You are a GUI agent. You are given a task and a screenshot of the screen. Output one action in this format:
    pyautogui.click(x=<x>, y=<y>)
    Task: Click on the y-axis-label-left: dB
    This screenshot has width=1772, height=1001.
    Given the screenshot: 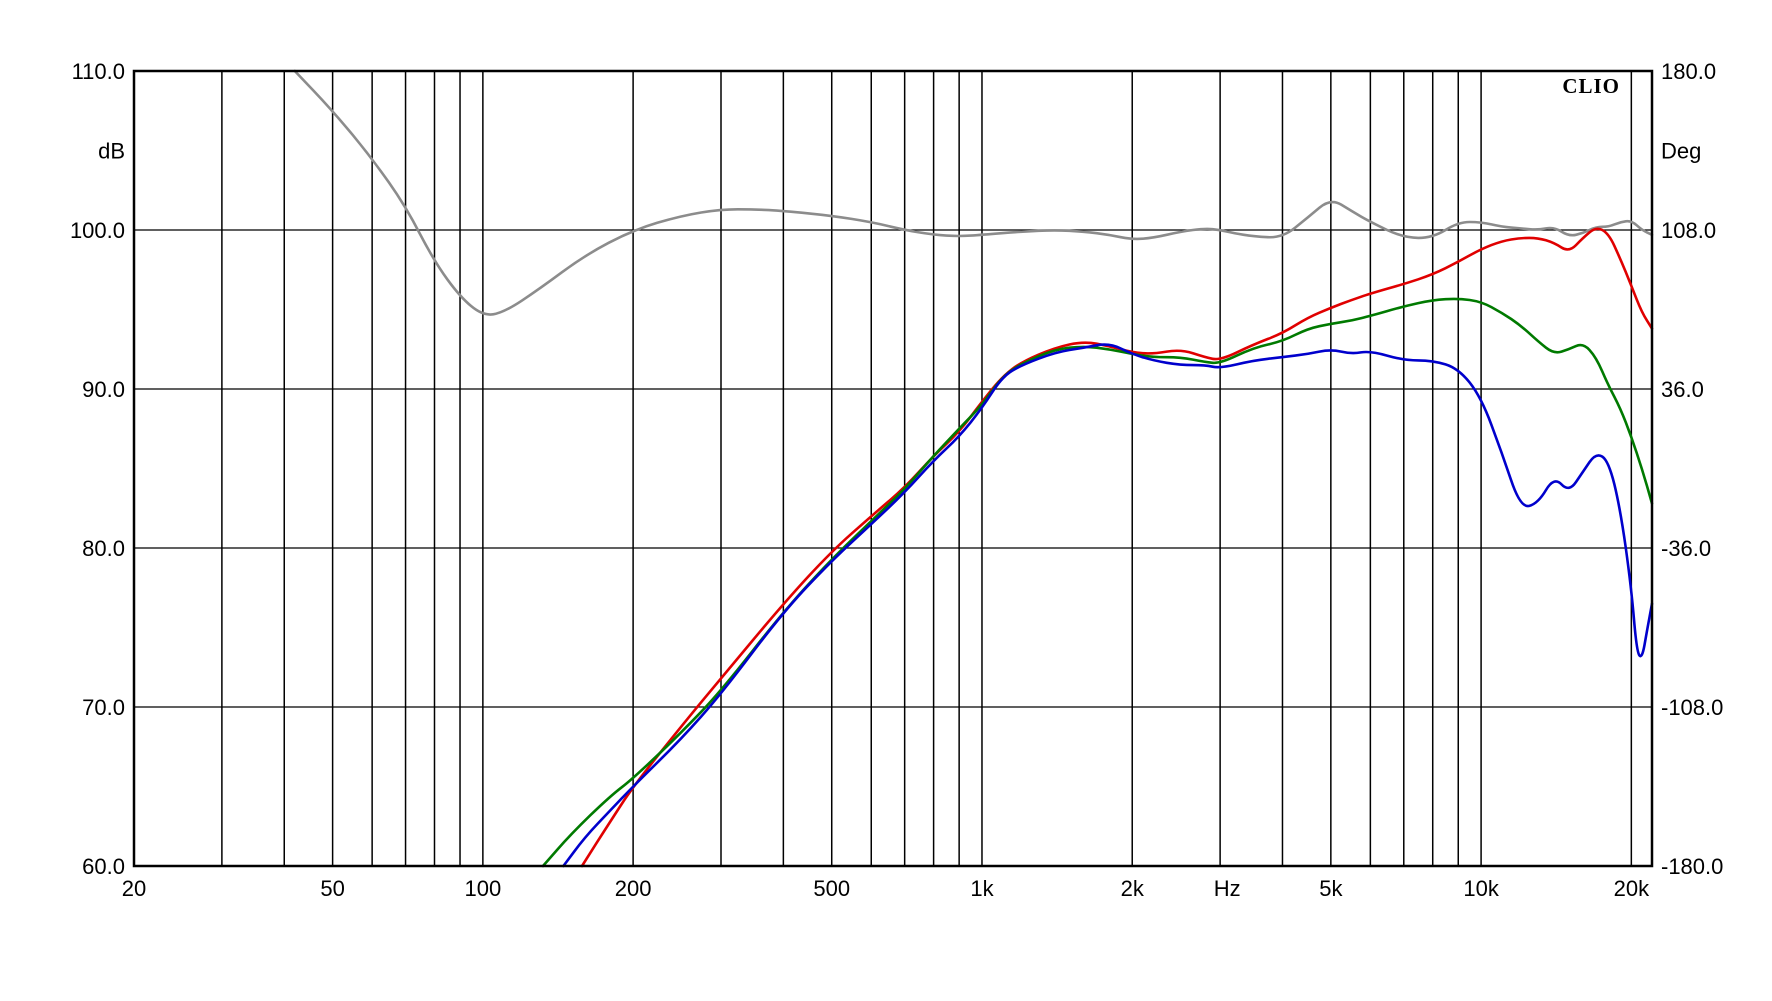 What is the action you would take?
    pyautogui.click(x=111, y=151)
    